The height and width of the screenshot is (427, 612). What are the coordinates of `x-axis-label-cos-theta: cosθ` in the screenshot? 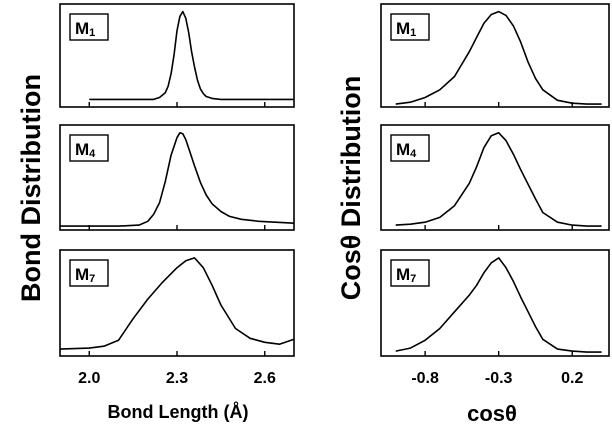 It's located at (492, 413).